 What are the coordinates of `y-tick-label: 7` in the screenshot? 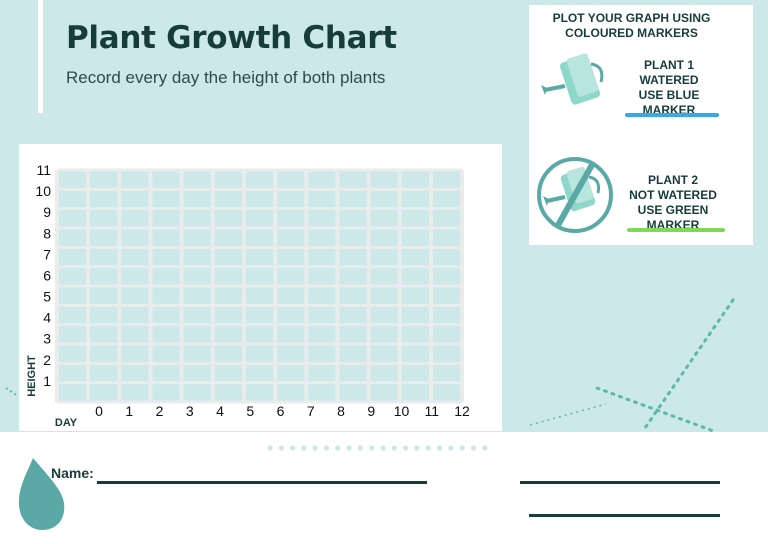 It's located at (47, 254).